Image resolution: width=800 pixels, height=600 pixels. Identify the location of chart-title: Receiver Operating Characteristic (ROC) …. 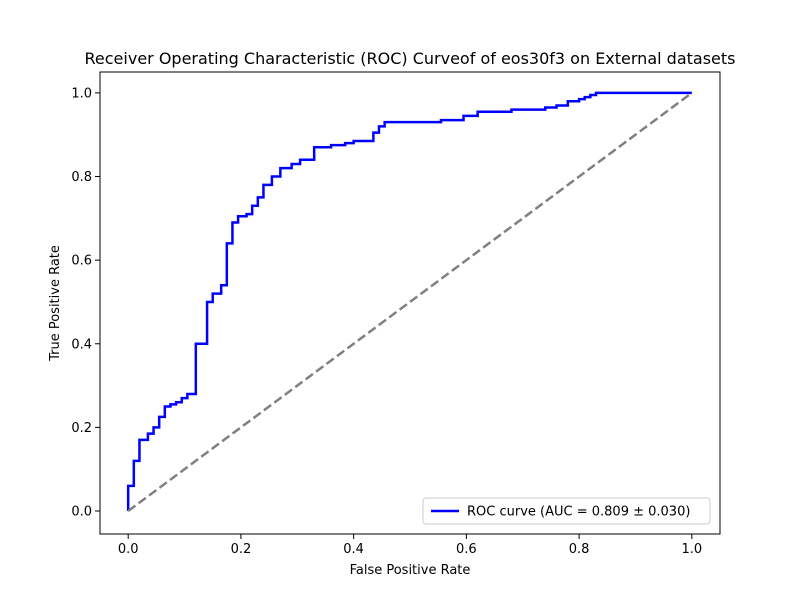
(410, 58).